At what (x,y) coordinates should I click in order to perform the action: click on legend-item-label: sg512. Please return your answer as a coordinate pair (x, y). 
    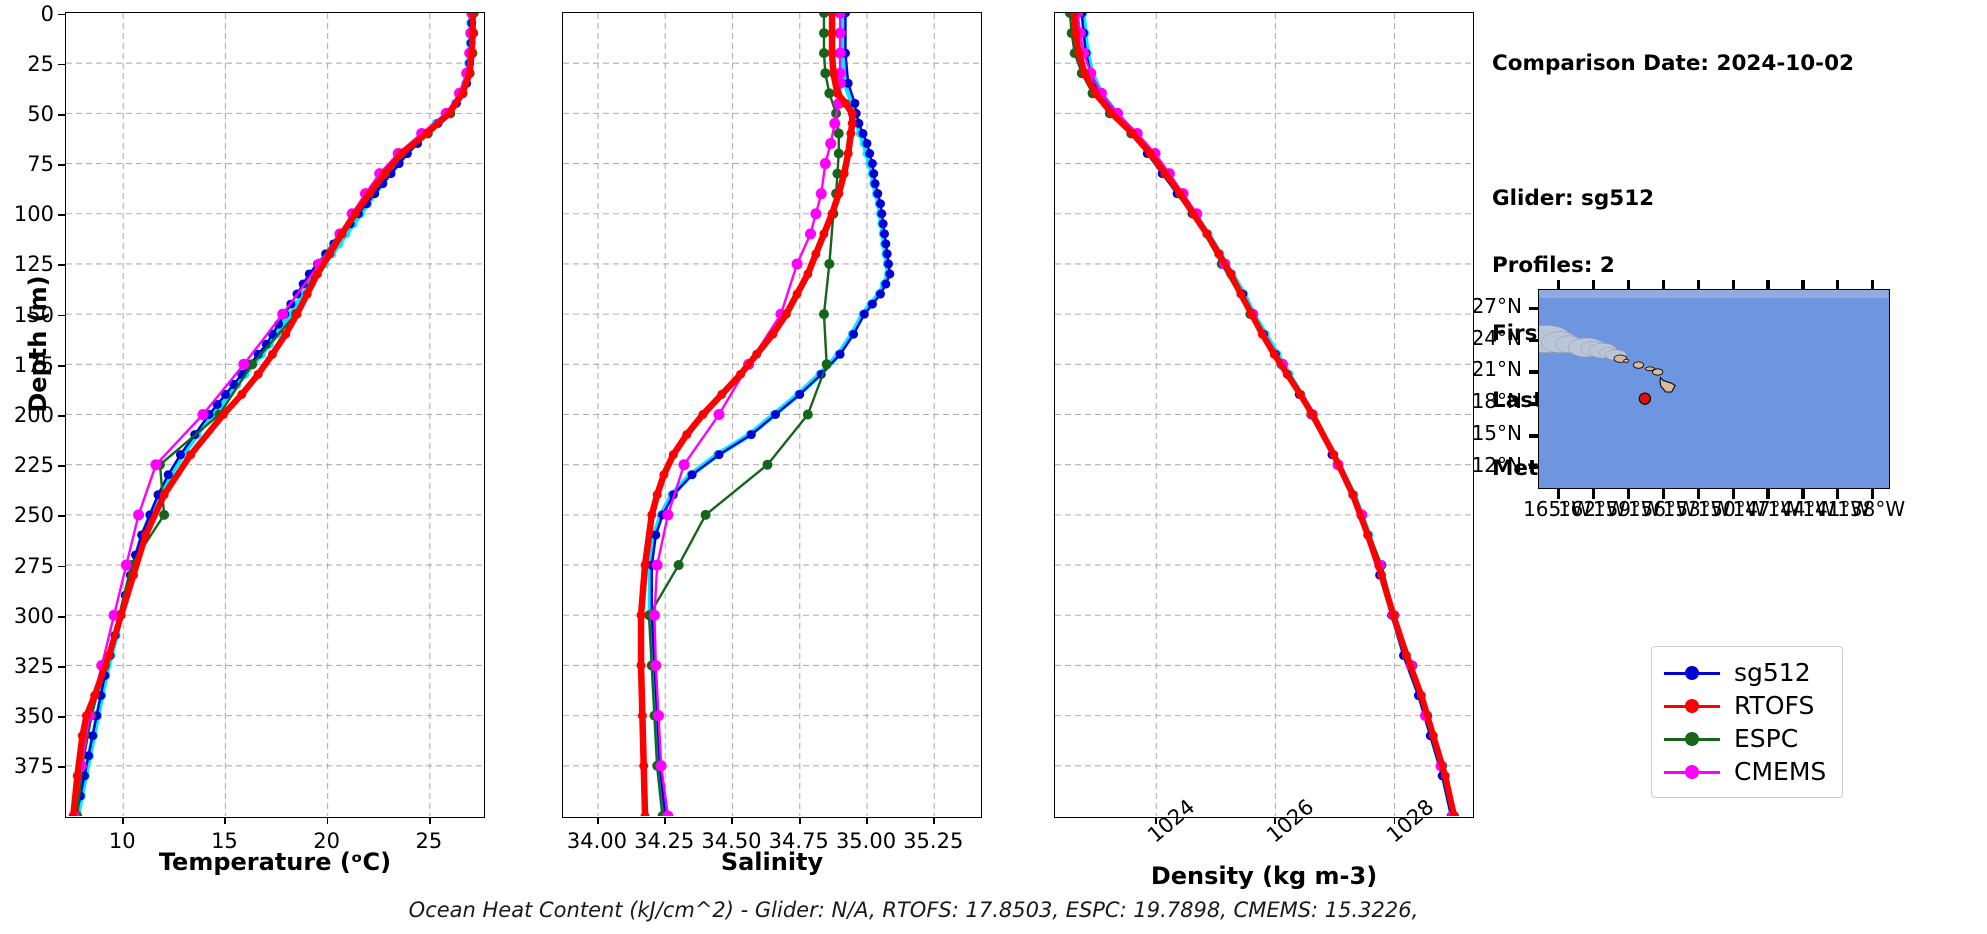
    Looking at the image, I should click on (1772, 672).